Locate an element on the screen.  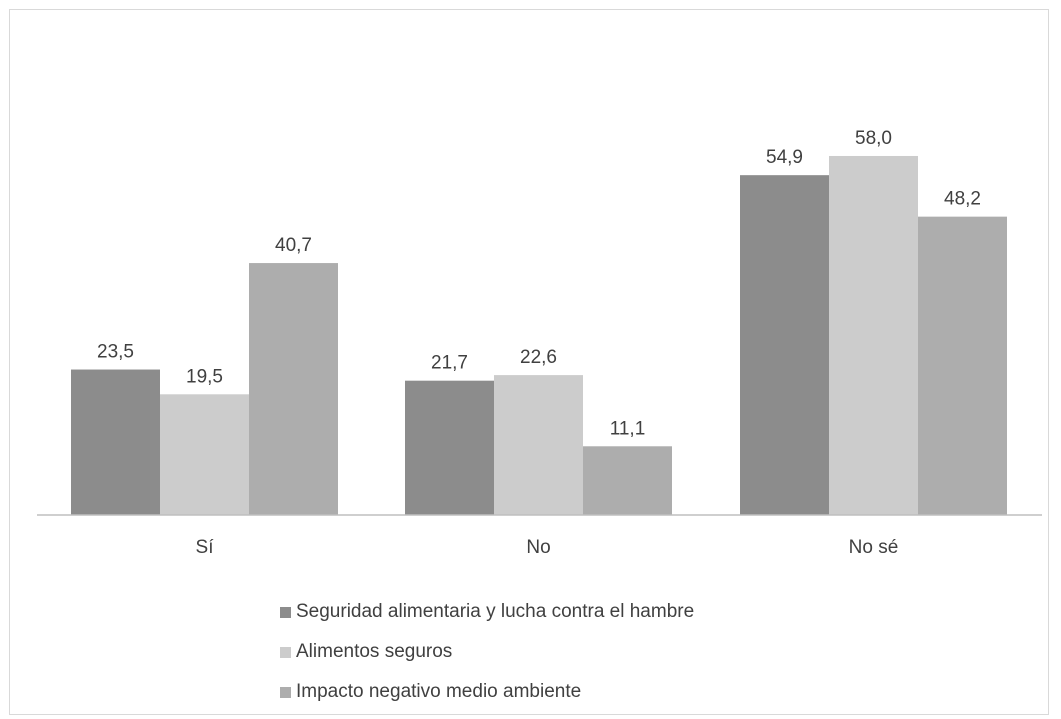
legend-item-alimentos: Alimentos seguros is located at coordinates (487, 652).